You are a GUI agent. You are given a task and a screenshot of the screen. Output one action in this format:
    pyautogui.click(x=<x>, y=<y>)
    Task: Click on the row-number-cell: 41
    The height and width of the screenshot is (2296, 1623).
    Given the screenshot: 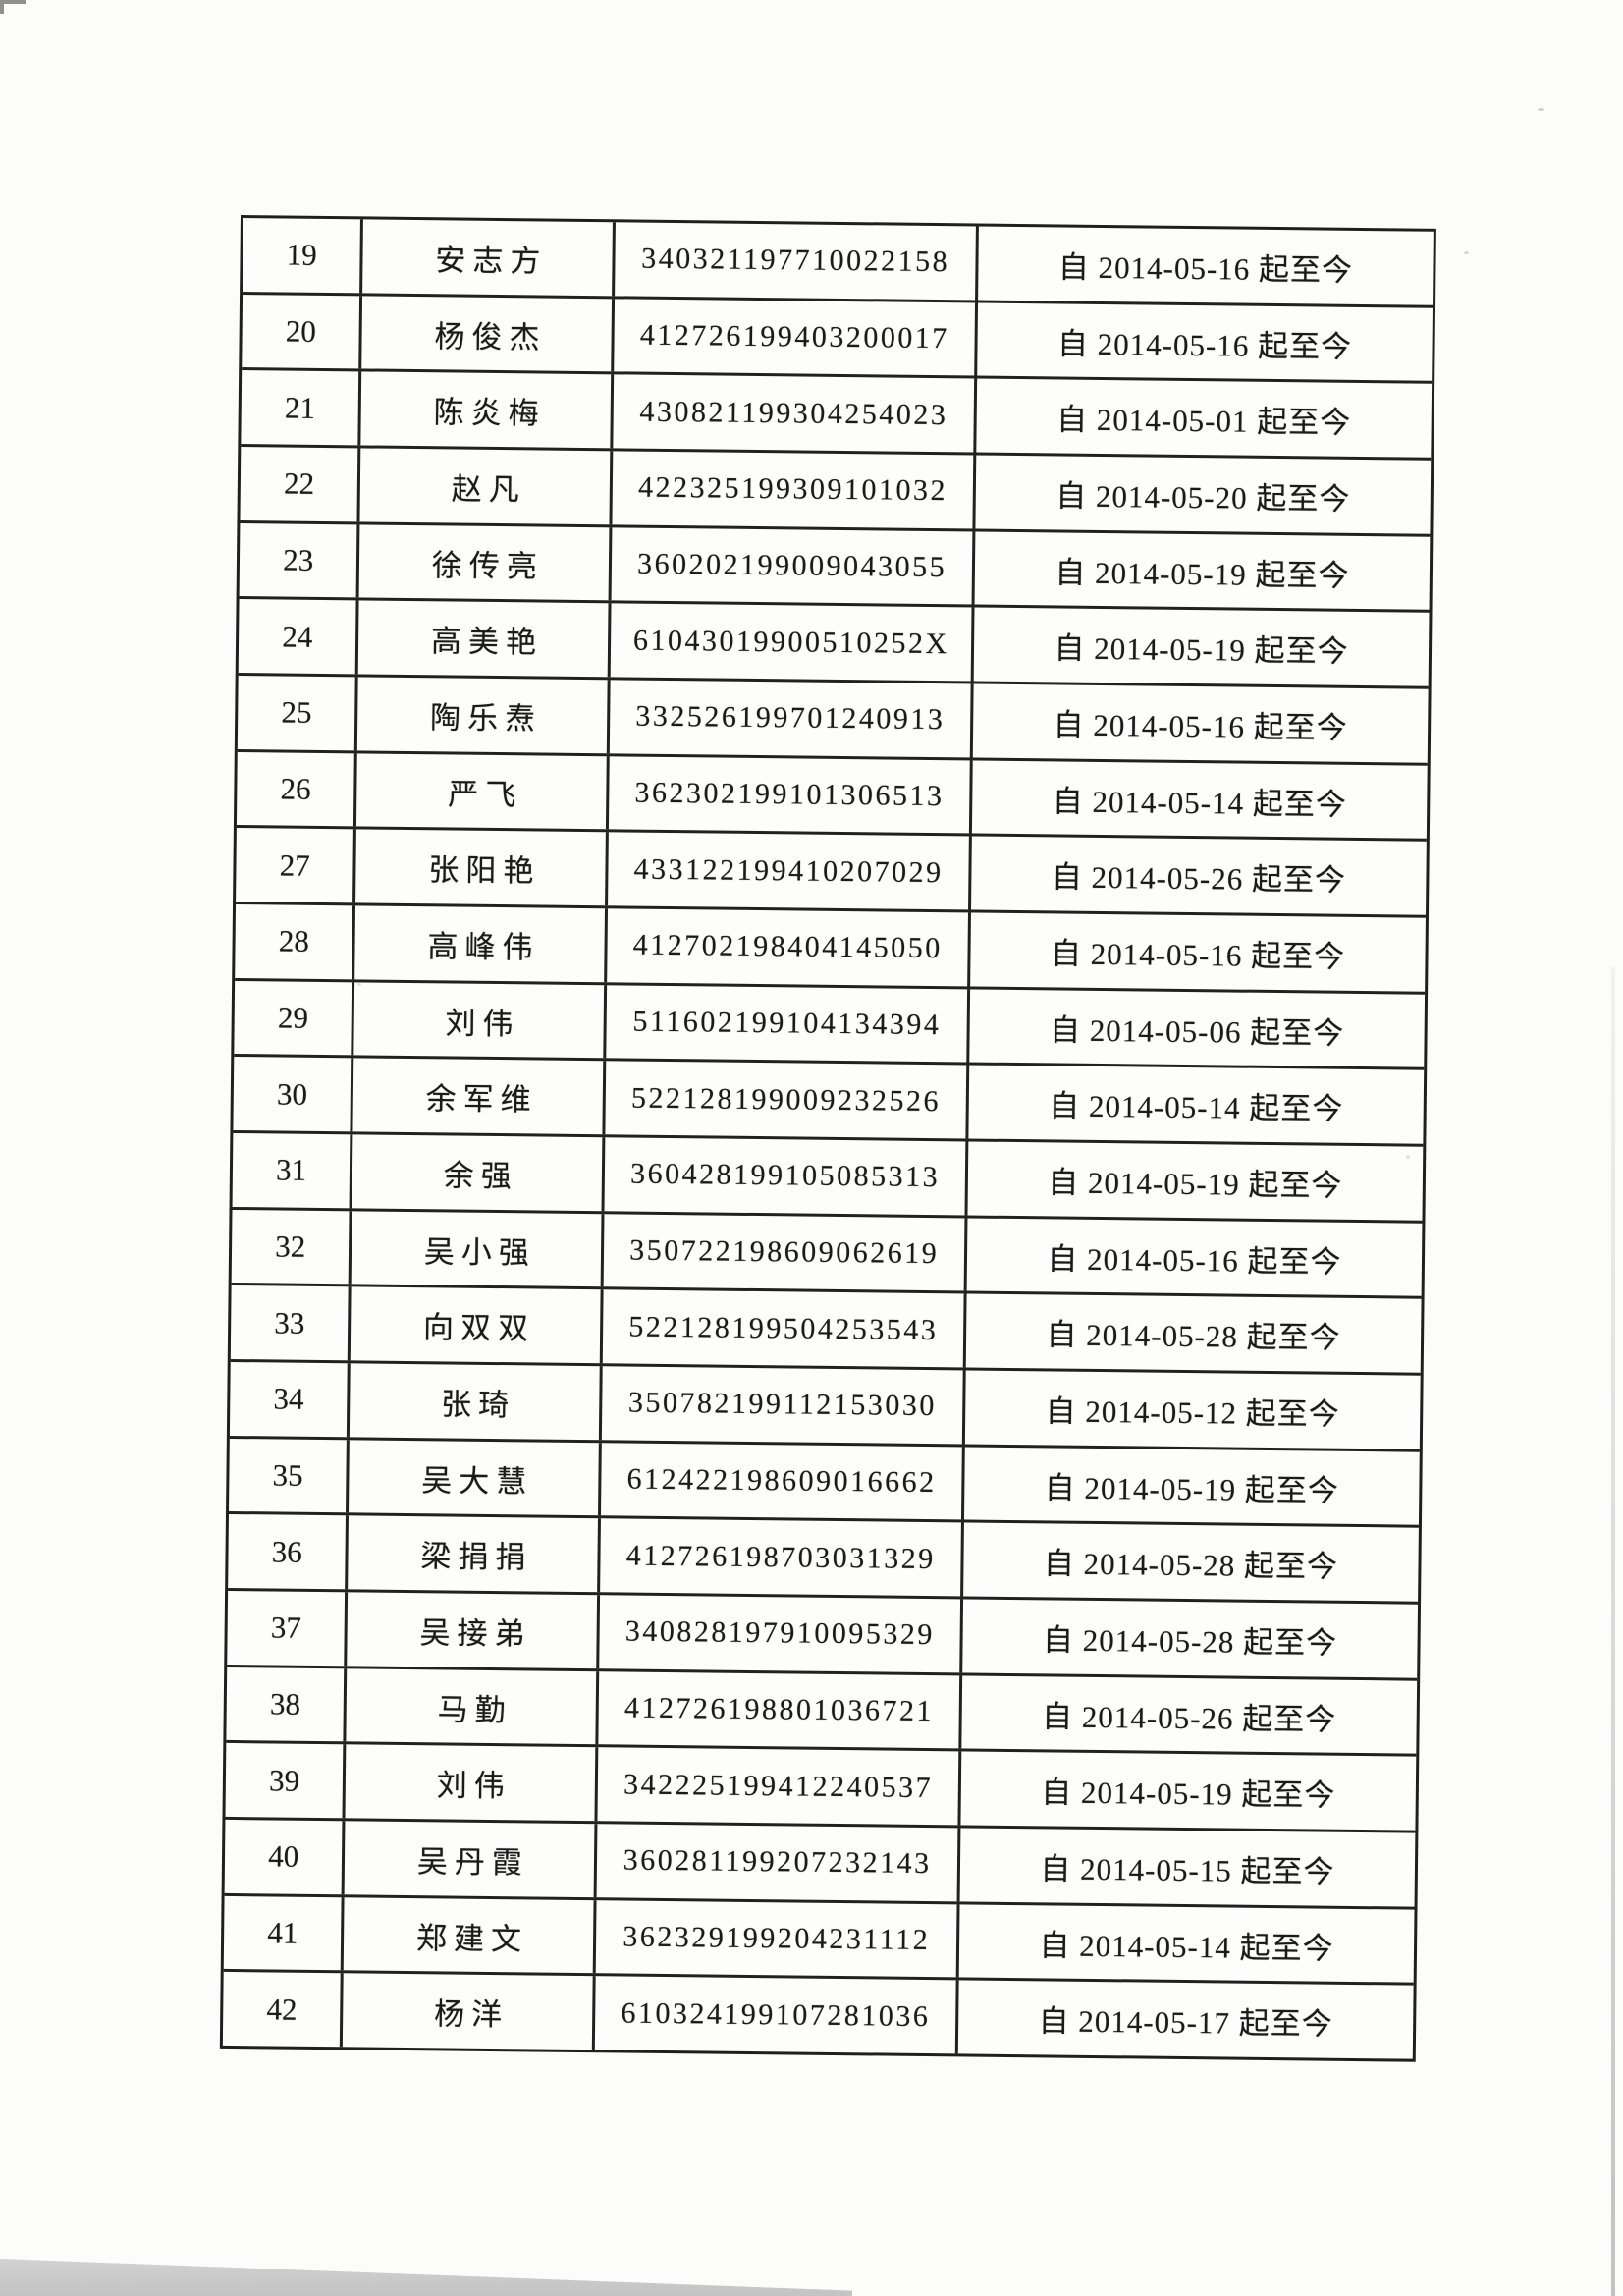 What is the action you would take?
    pyautogui.click(x=284, y=1933)
    